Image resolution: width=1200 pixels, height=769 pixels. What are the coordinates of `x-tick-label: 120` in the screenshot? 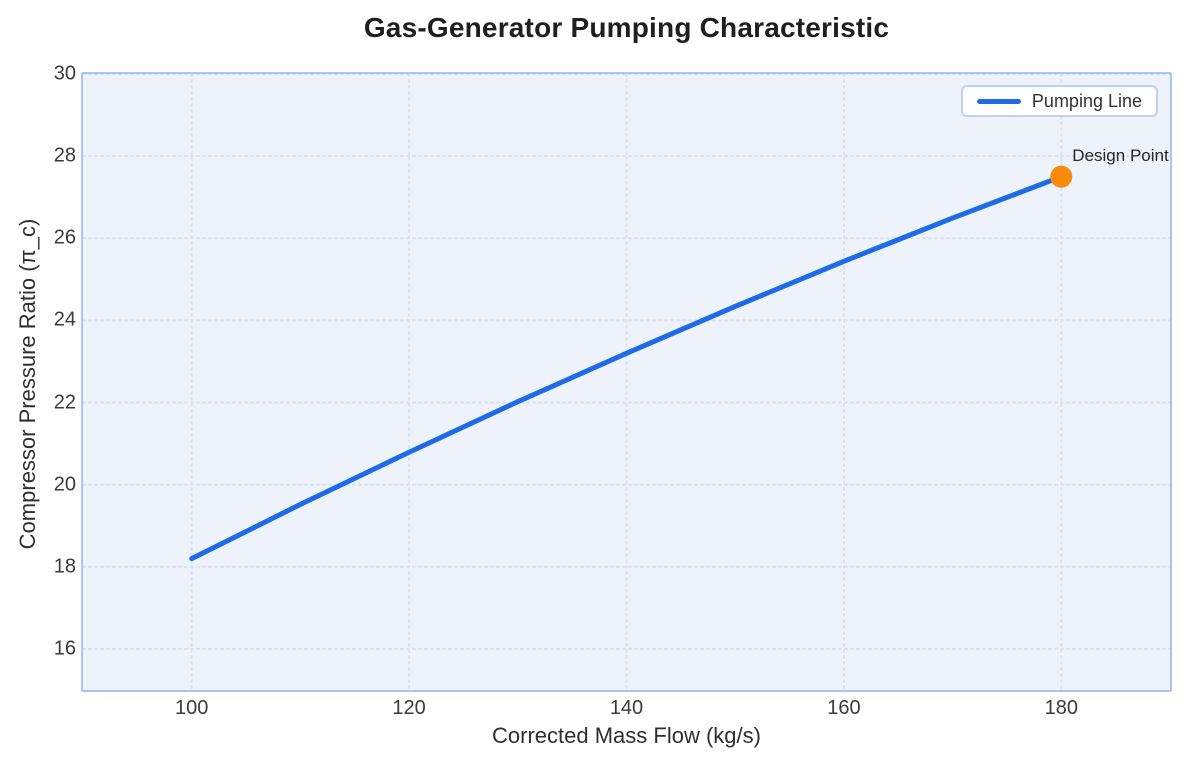 It's located at (409, 708).